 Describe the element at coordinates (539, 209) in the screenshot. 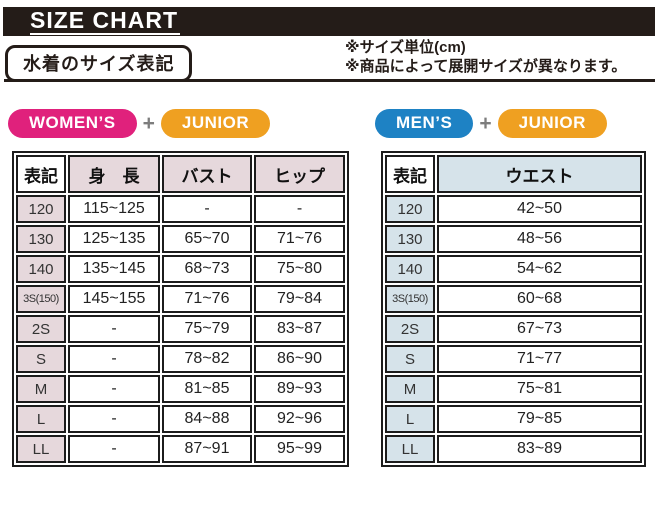

I see `value-cell: 42~50` at that location.